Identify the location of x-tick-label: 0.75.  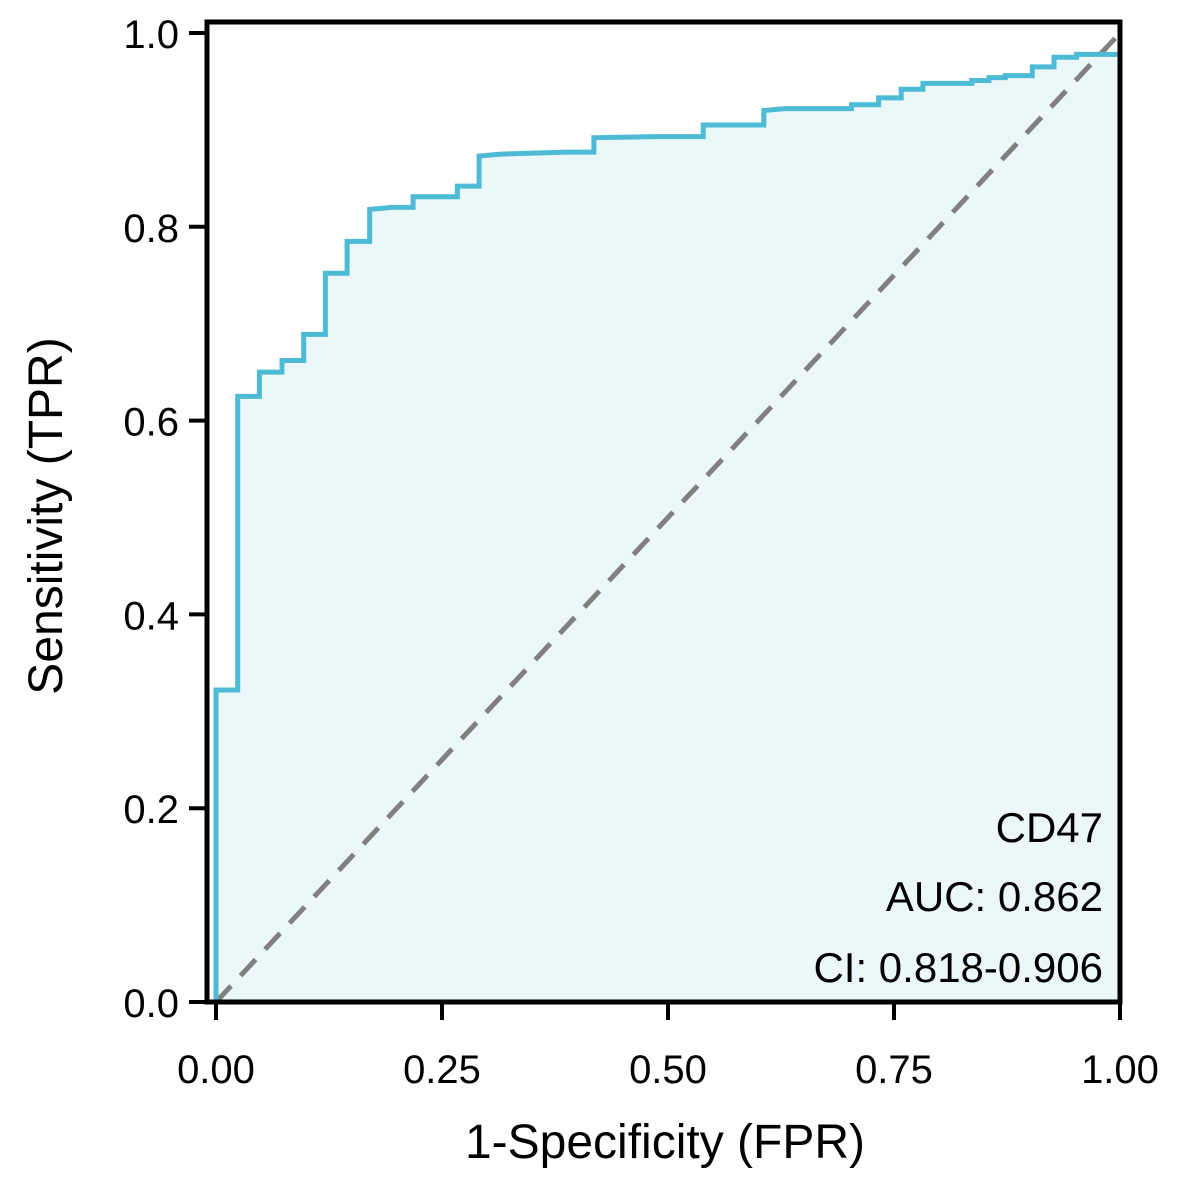
(894, 1070).